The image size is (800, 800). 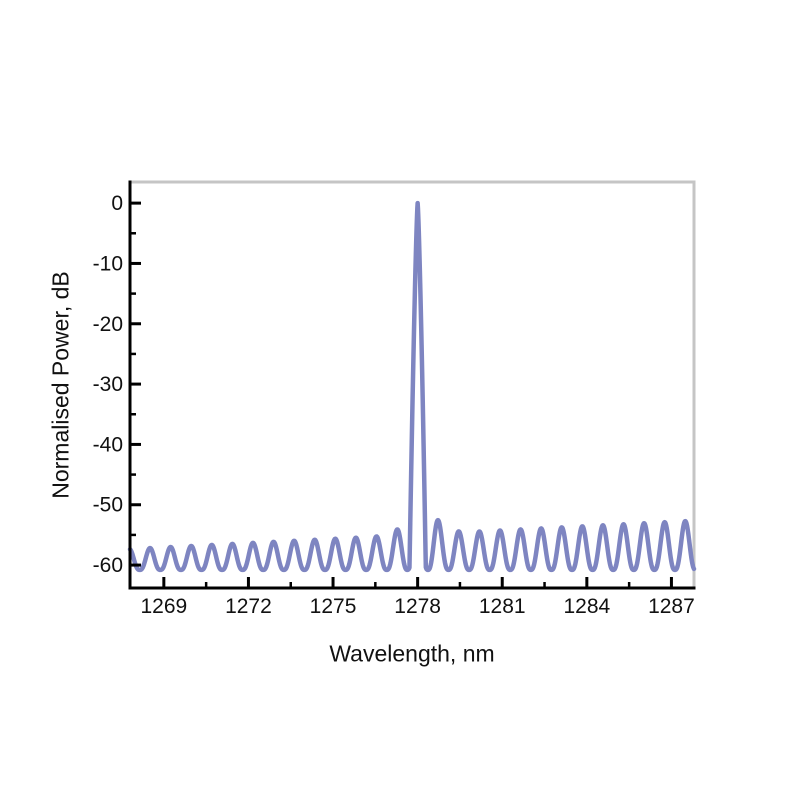 I want to click on y-tick-label: -60, so click(x=108, y=565).